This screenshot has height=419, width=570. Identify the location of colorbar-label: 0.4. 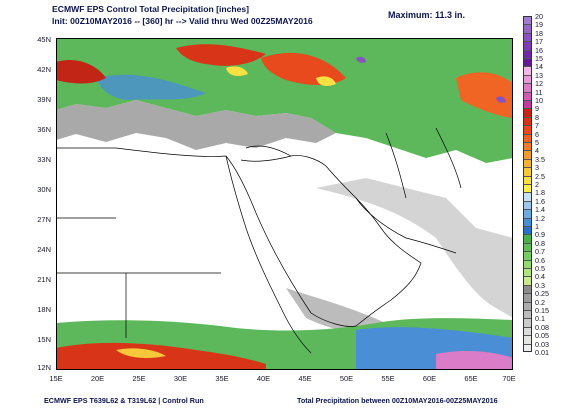
(540, 277).